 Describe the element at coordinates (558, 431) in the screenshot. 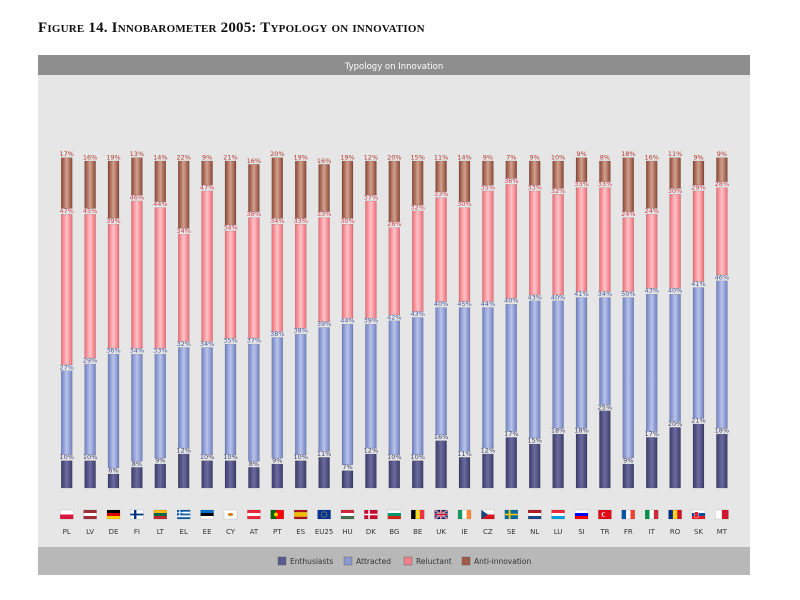

I see `data-label-enthusiasts-lu: 18%` at that location.